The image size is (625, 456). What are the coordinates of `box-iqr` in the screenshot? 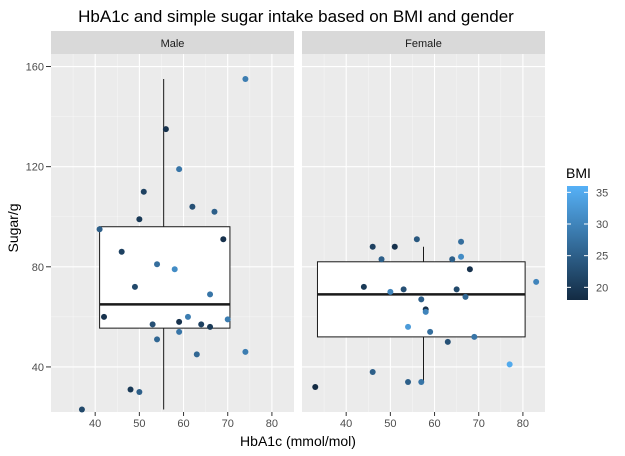 It's located at (165, 277).